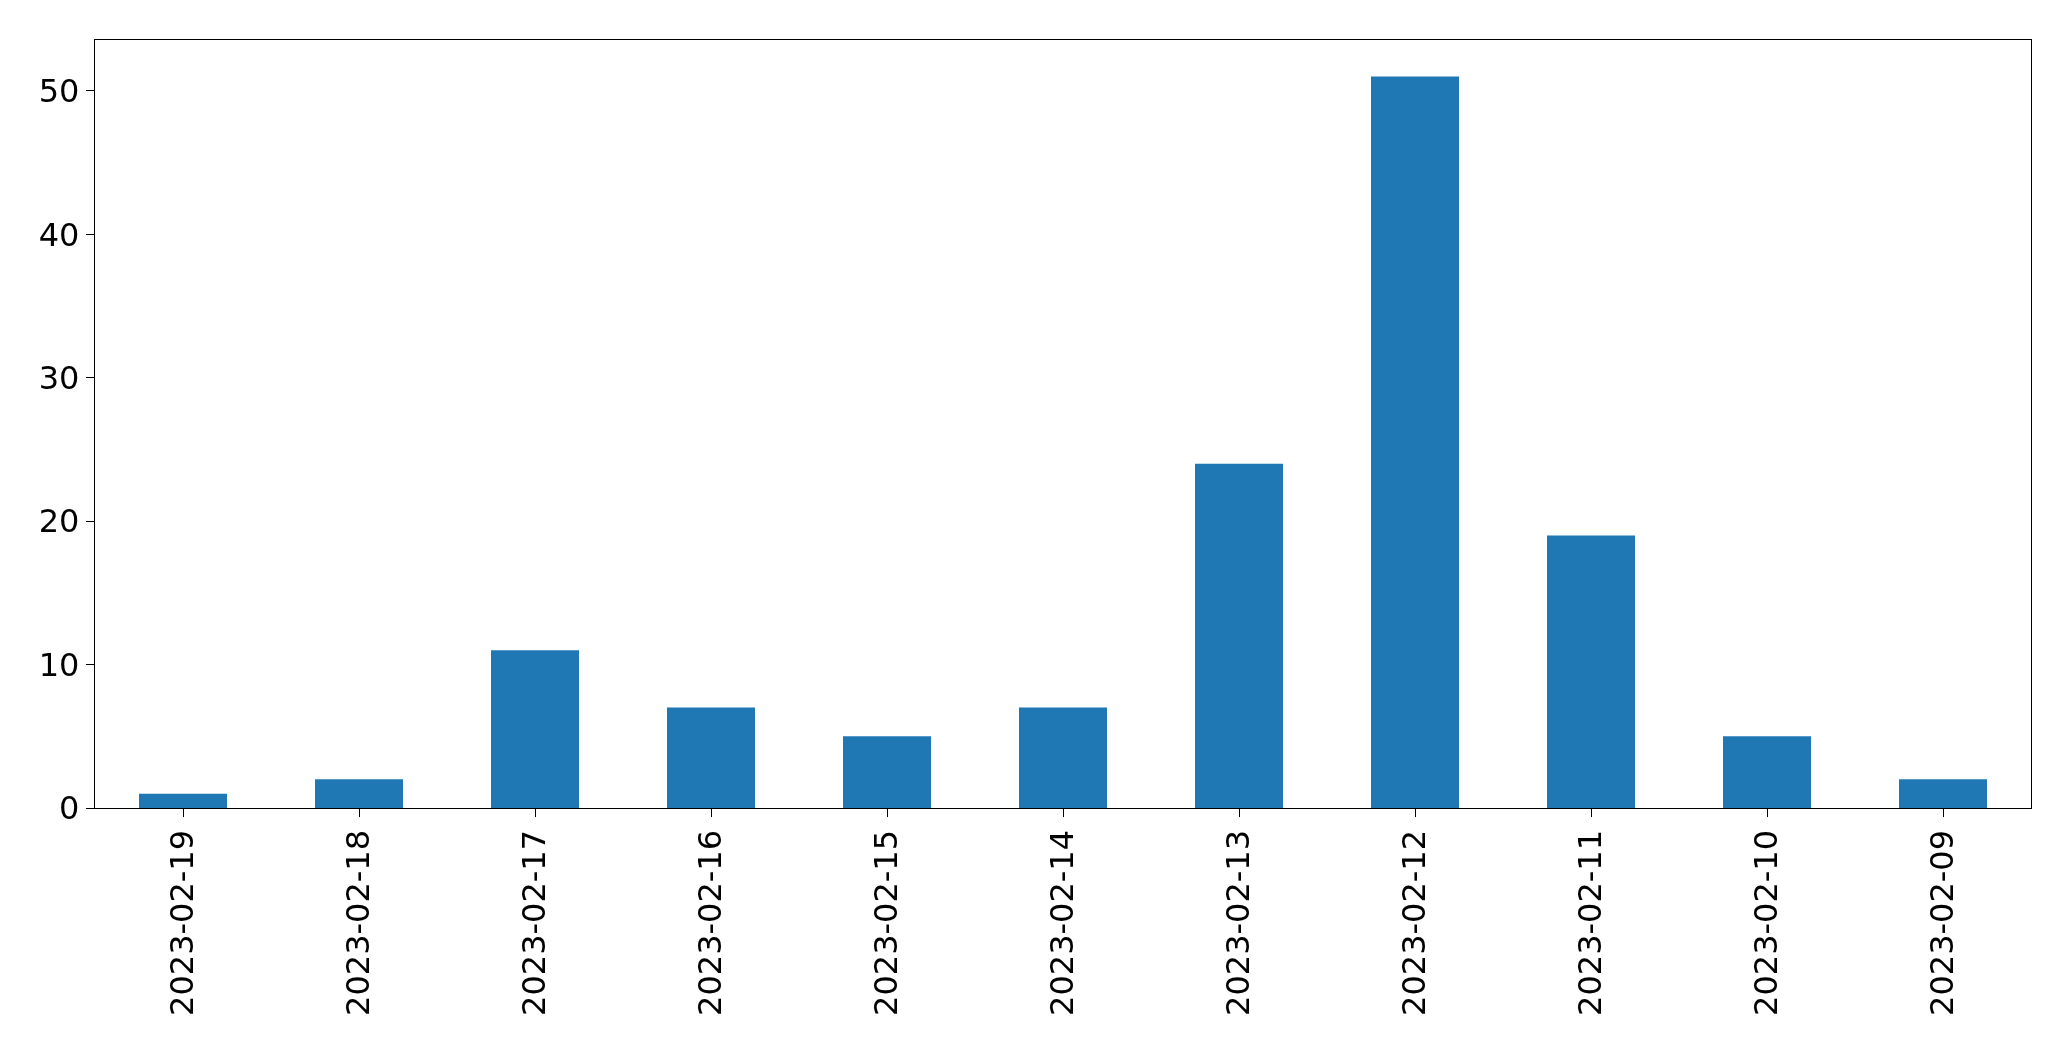 The height and width of the screenshot is (1061, 2071). What do you see at coordinates (1942, 922) in the screenshot?
I see `x-tick-label: 2023-02-09` at bounding box center [1942, 922].